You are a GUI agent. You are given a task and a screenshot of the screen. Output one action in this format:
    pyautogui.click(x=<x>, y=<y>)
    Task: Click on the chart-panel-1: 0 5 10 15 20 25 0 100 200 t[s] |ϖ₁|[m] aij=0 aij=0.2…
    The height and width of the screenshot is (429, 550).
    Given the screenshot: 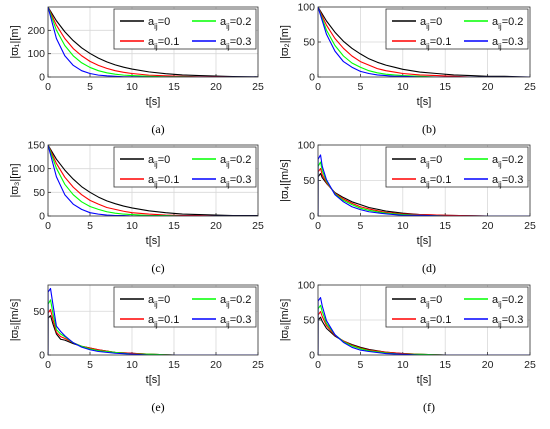 What is the action you would take?
    pyautogui.click(x=136, y=71)
    